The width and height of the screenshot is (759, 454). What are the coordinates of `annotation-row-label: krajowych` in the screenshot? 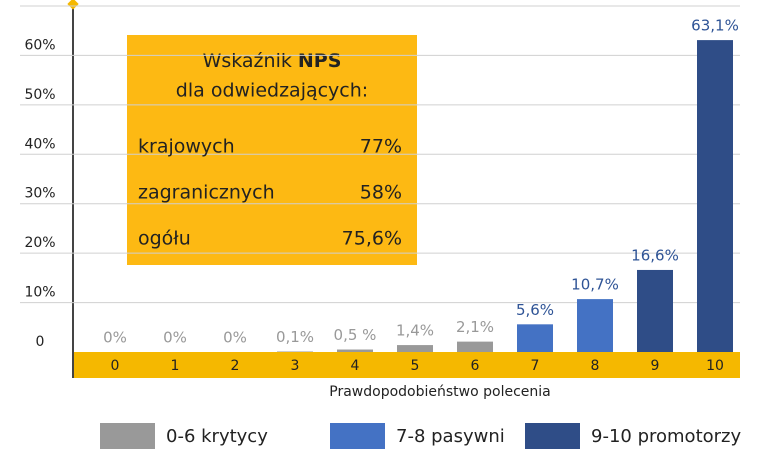 It's located at (186, 147).